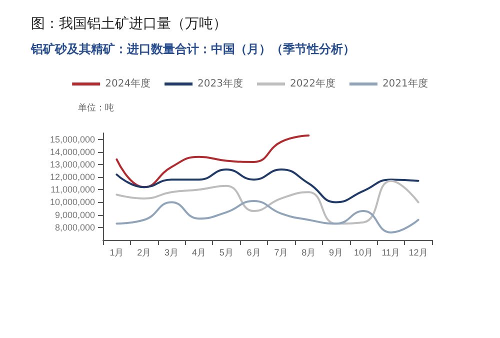 The height and width of the screenshot is (338, 500). I want to click on x-tick-label: 4月, so click(199, 253).